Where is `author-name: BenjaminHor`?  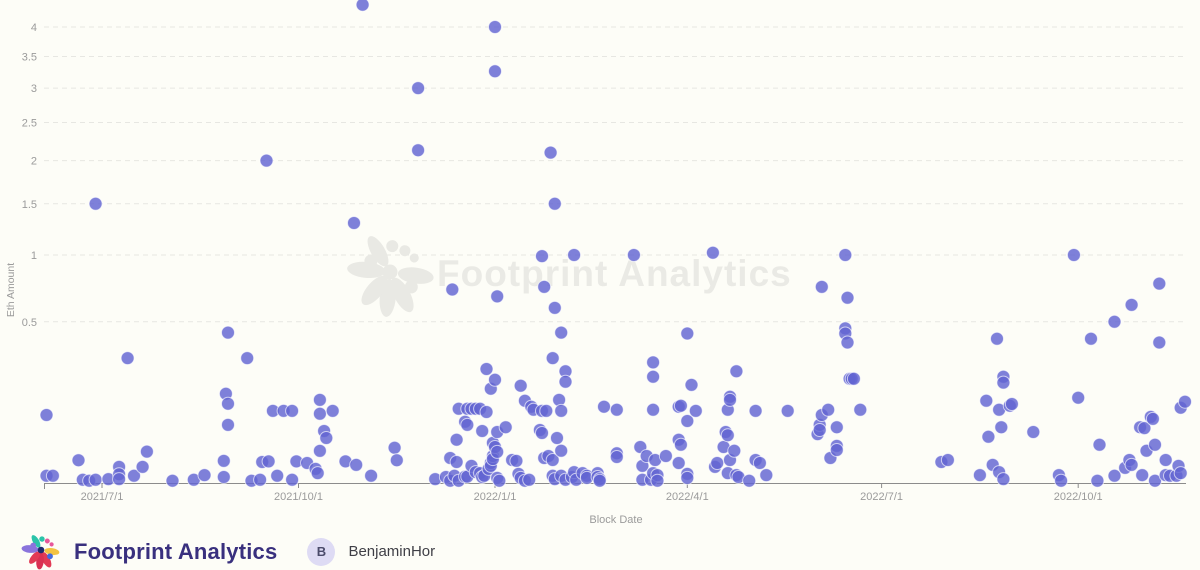 author-name: BenjaminHor is located at coordinates (392, 551).